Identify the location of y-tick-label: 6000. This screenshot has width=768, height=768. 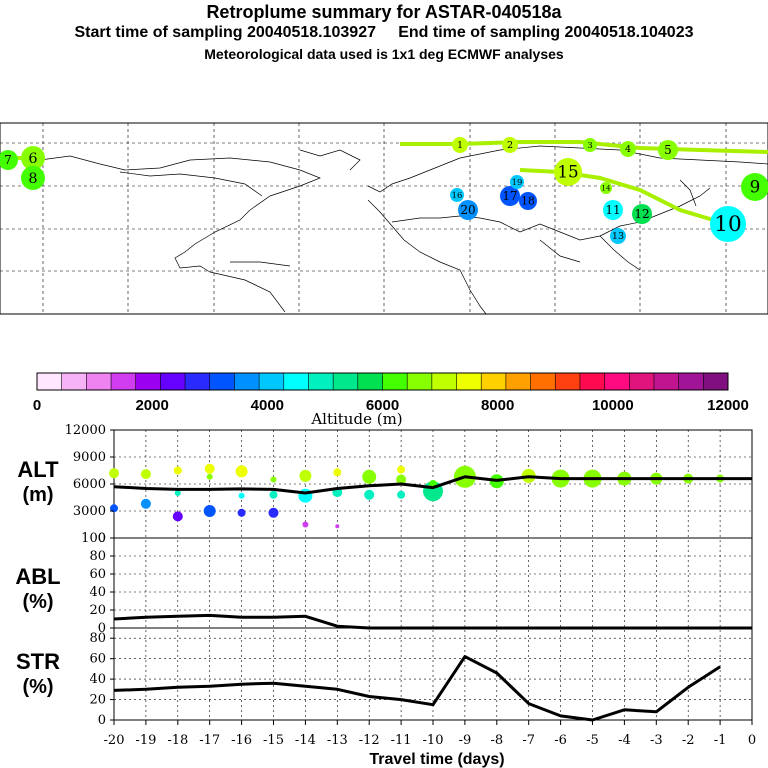
(89, 484).